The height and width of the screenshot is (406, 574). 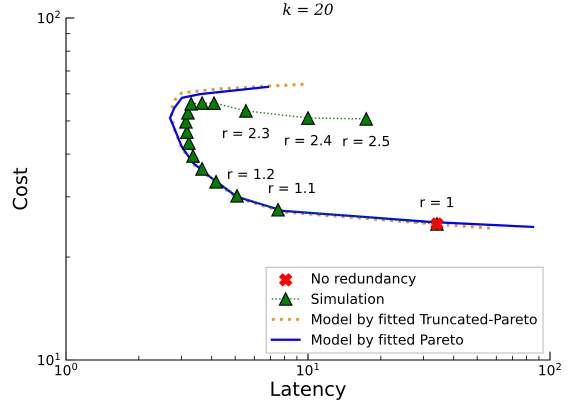 I want to click on annotation: r = 1.1, so click(x=292, y=187).